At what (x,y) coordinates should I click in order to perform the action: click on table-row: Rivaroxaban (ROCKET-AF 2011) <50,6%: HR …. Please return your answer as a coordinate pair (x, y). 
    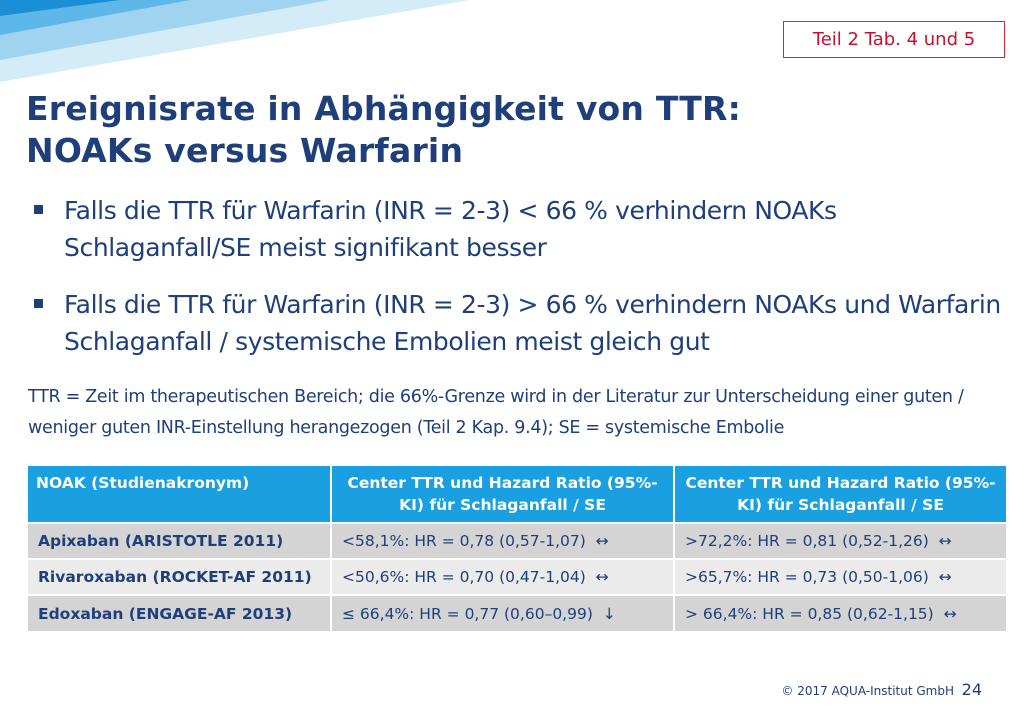
    Looking at the image, I should click on (517, 576).